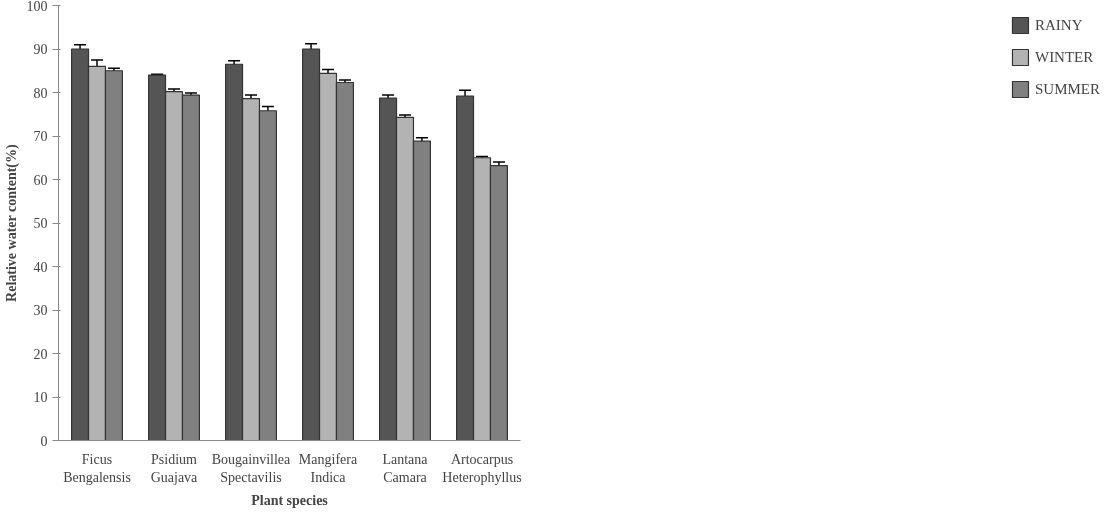 This screenshot has height=514, width=1114. I want to click on x-tick-label: Psidium Guajava, so click(174, 468).